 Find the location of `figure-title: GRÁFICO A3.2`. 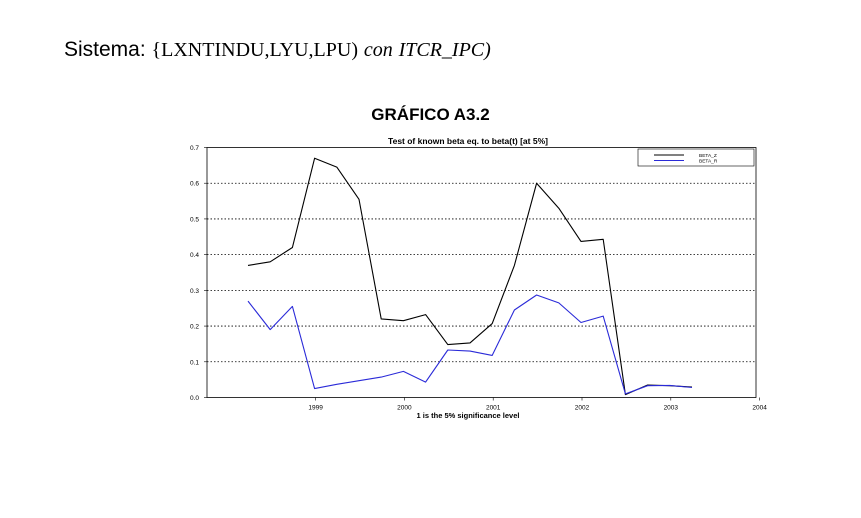

figure-title: GRÁFICO A3.2 is located at coordinates (430, 114).